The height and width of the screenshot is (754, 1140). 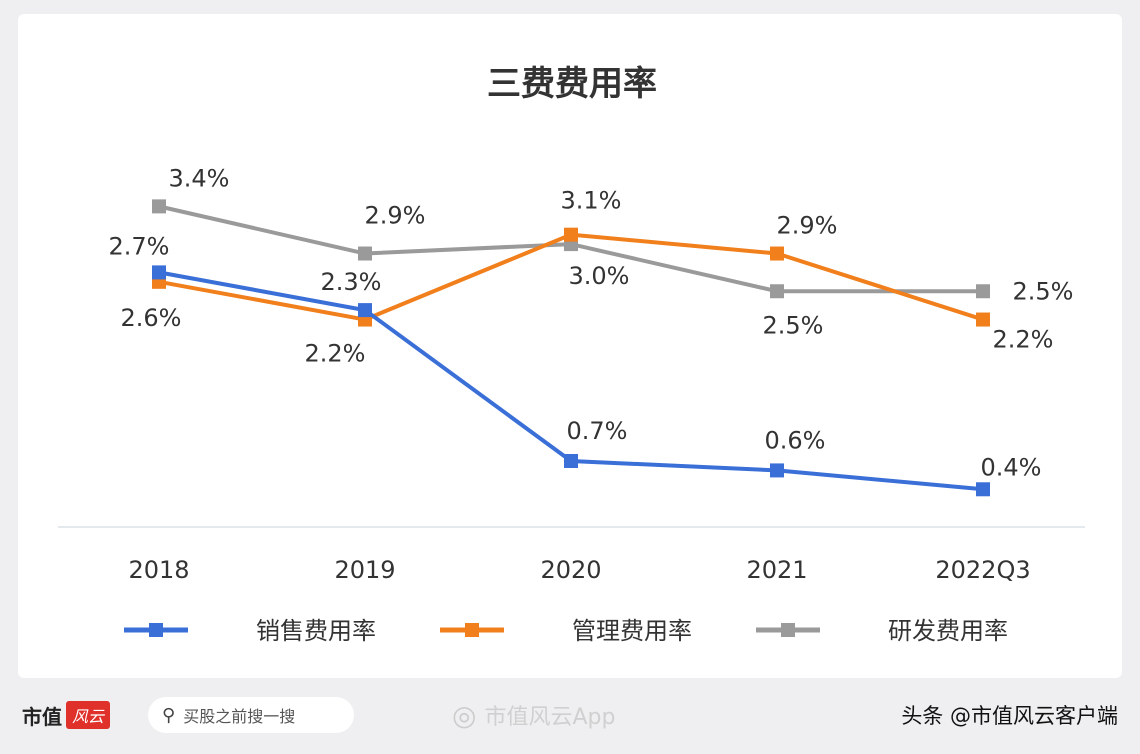 I want to click on source-credit: 头条 @市值风云客户端, so click(x=1009, y=715).